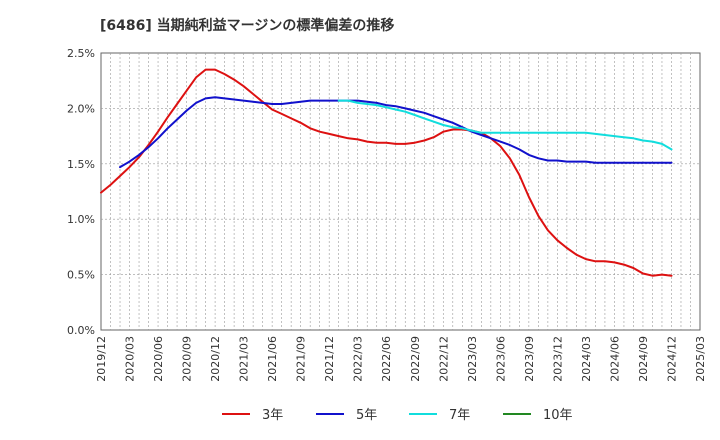 This screenshot has height=440, width=720. I want to click on x-tick-label: 2024/06, so click(614, 359).